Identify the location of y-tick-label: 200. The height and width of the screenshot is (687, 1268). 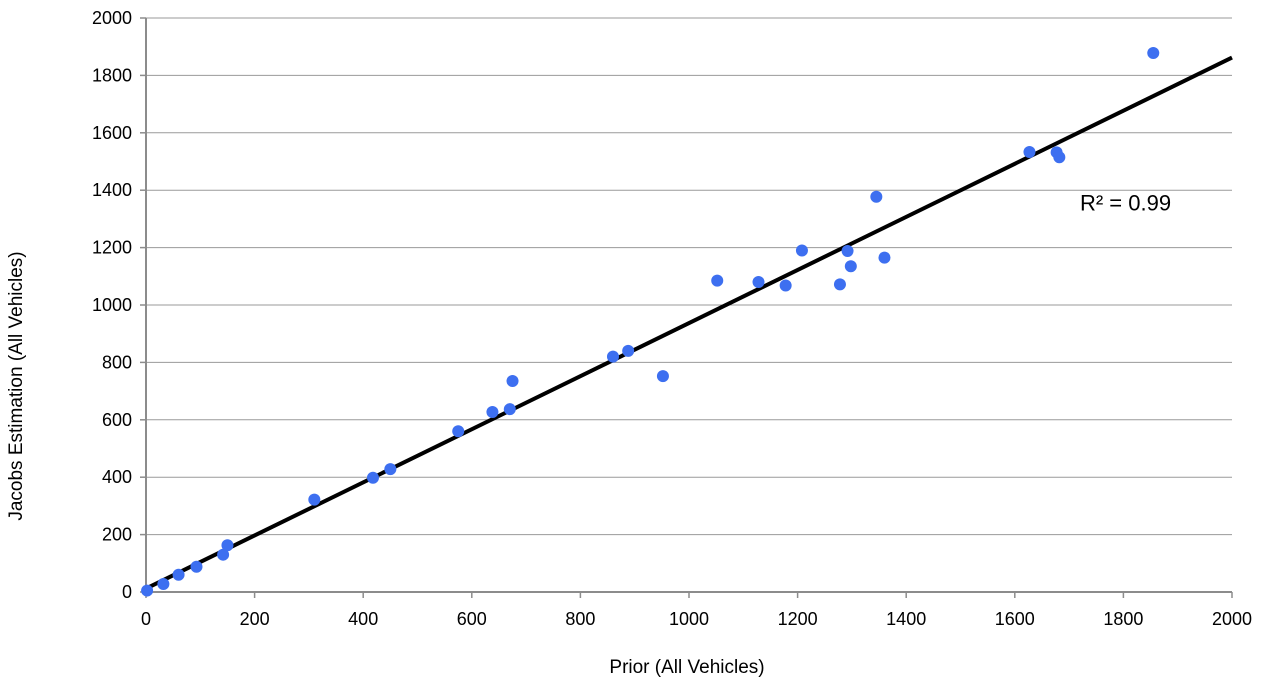
(117, 535).